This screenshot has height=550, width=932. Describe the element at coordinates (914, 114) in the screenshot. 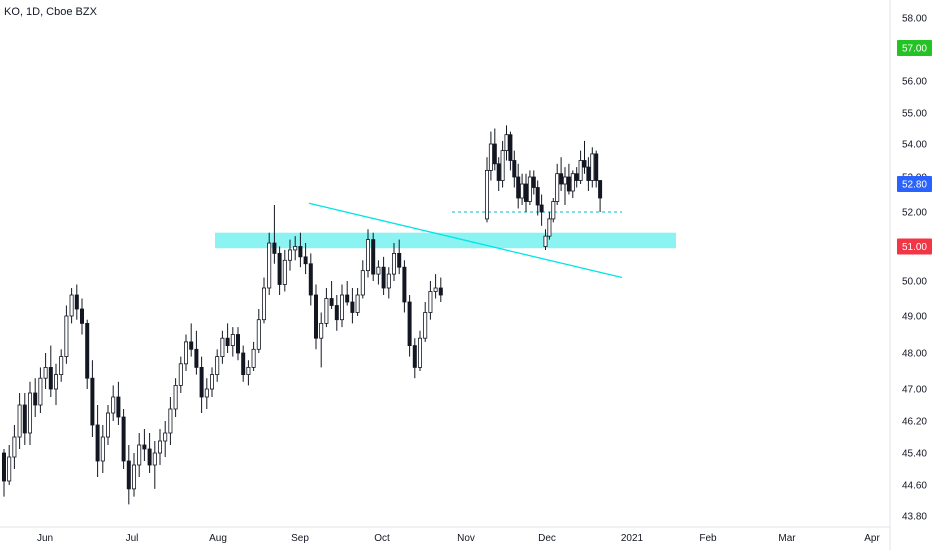

I see `y-tick-label: 55.00` at that location.